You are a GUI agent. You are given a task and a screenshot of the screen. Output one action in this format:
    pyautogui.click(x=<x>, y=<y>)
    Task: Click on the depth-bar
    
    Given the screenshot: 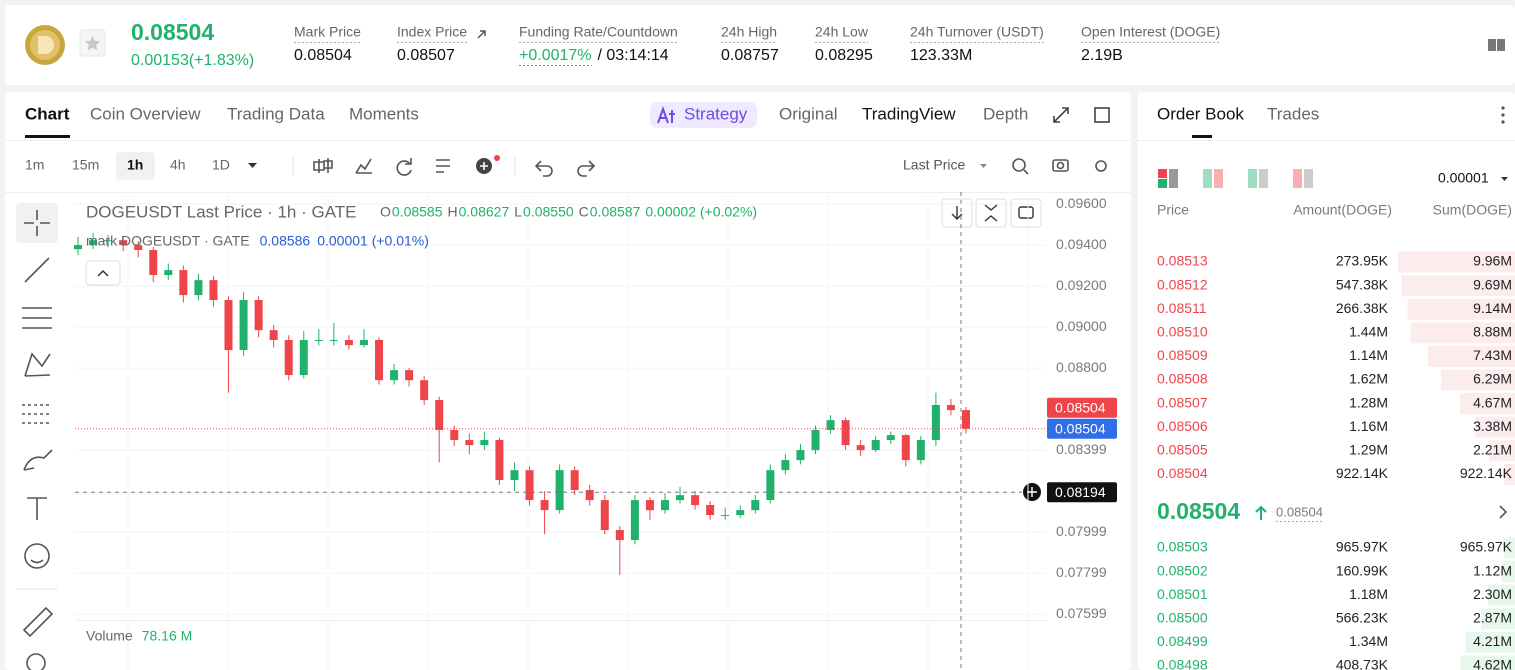 What is the action you would take?
    pyautogui.click(x=1502, y=451)
    